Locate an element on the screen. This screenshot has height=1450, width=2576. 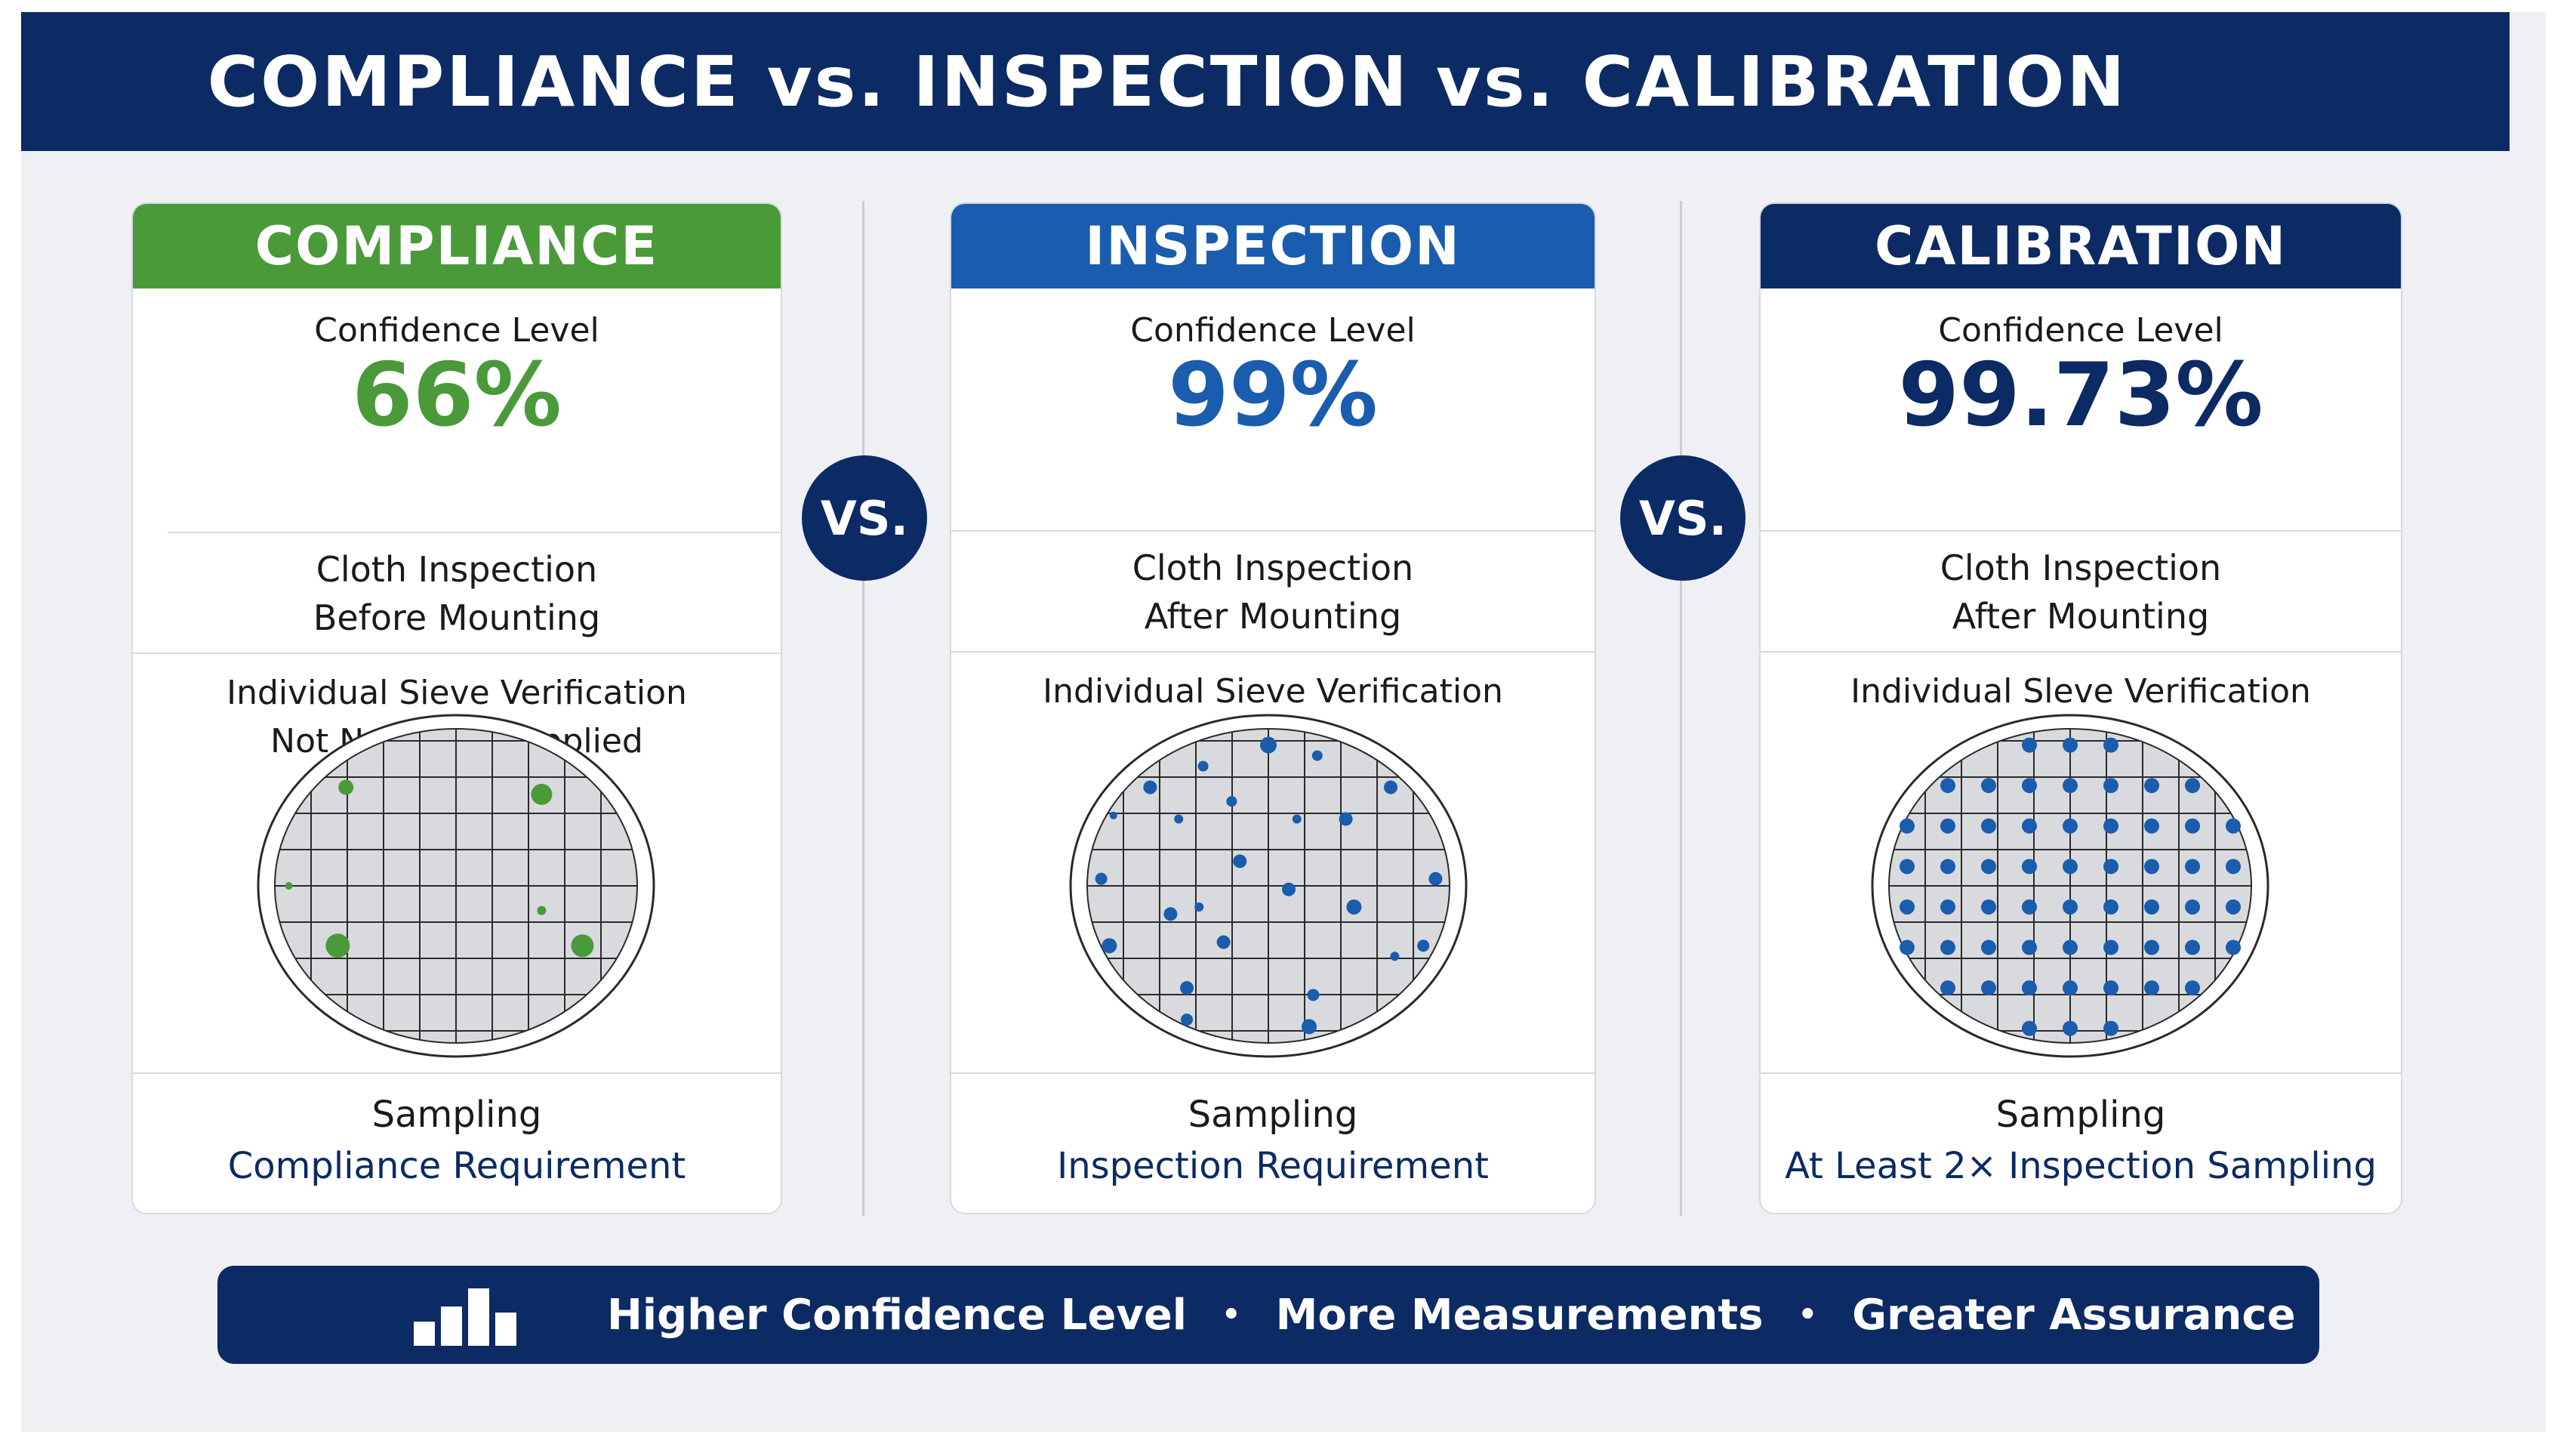
sieve-mesh-illustration is located at coordinates (2070, 886).